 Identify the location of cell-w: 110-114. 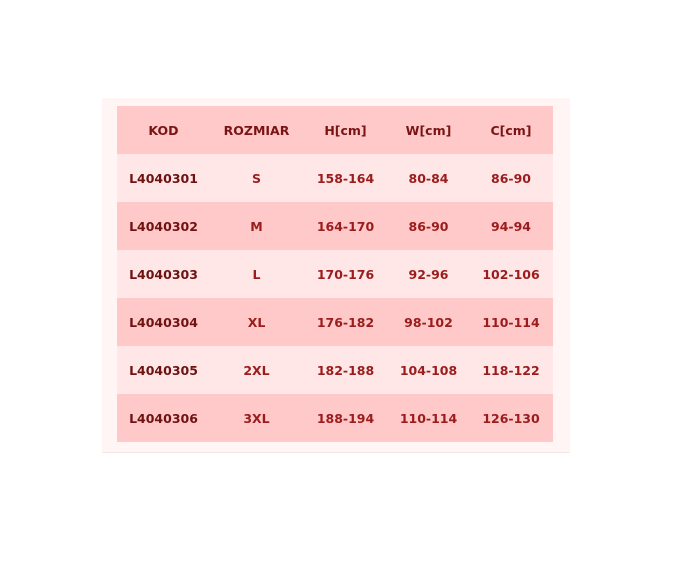
(428, 418).